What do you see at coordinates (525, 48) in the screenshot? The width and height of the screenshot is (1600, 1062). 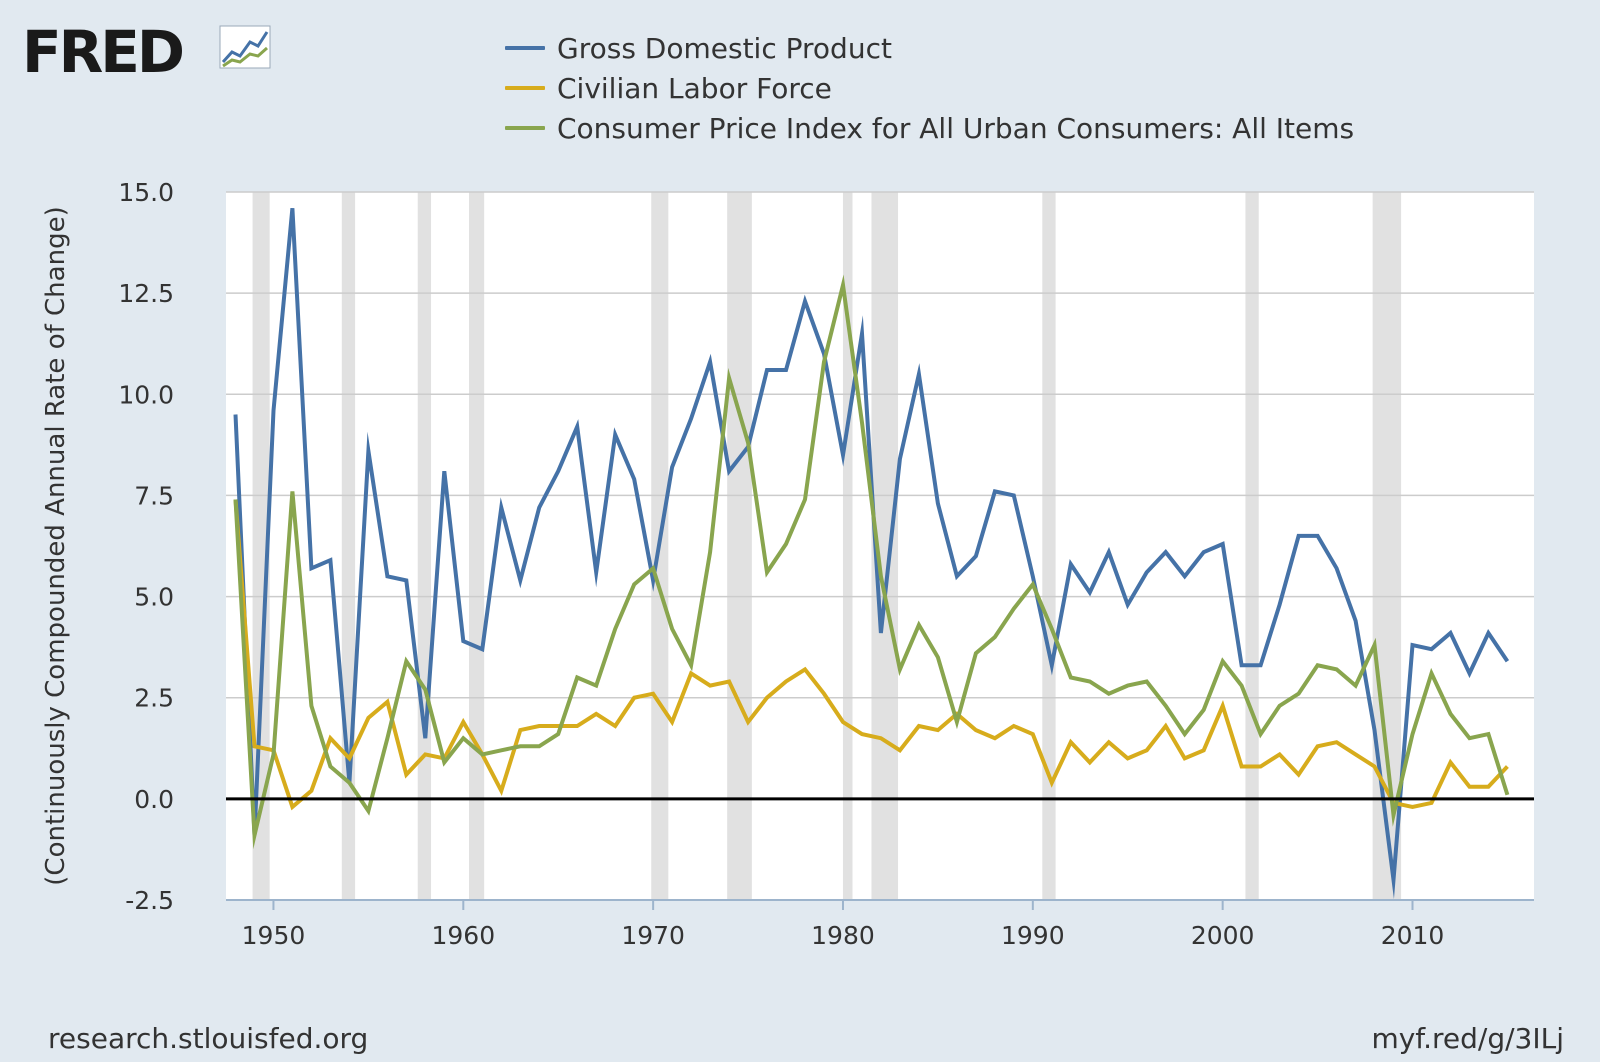 I see `legend-swatch-gdp` at bounding box center [525, 48].